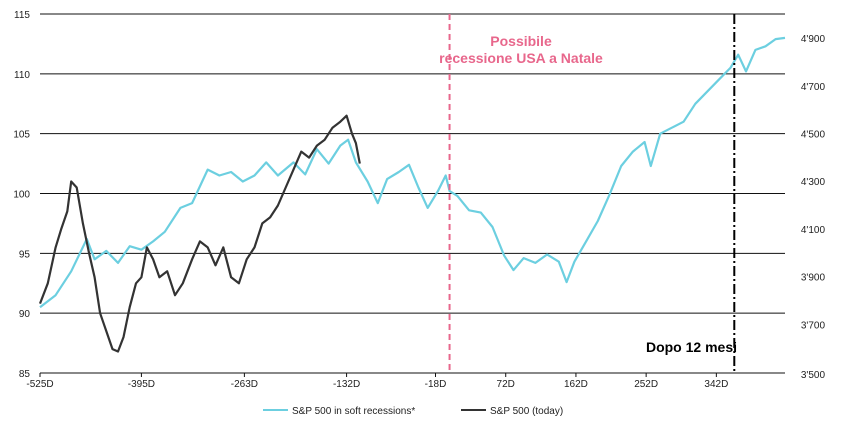  Describe the element at coordinates (39, 384) in the screenshot. I see `x-tick-label: -525D` at that location.